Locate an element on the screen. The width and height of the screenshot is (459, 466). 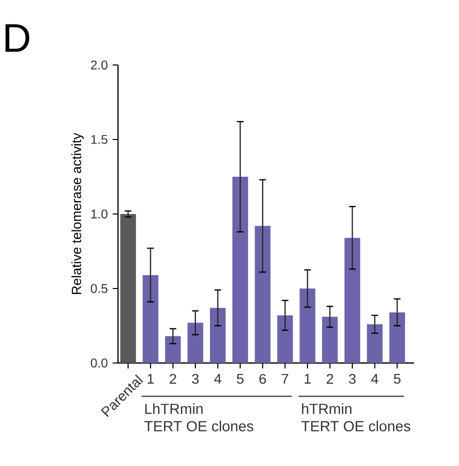
y-tick-label: 1.5 is located at coordinates (99, 139).